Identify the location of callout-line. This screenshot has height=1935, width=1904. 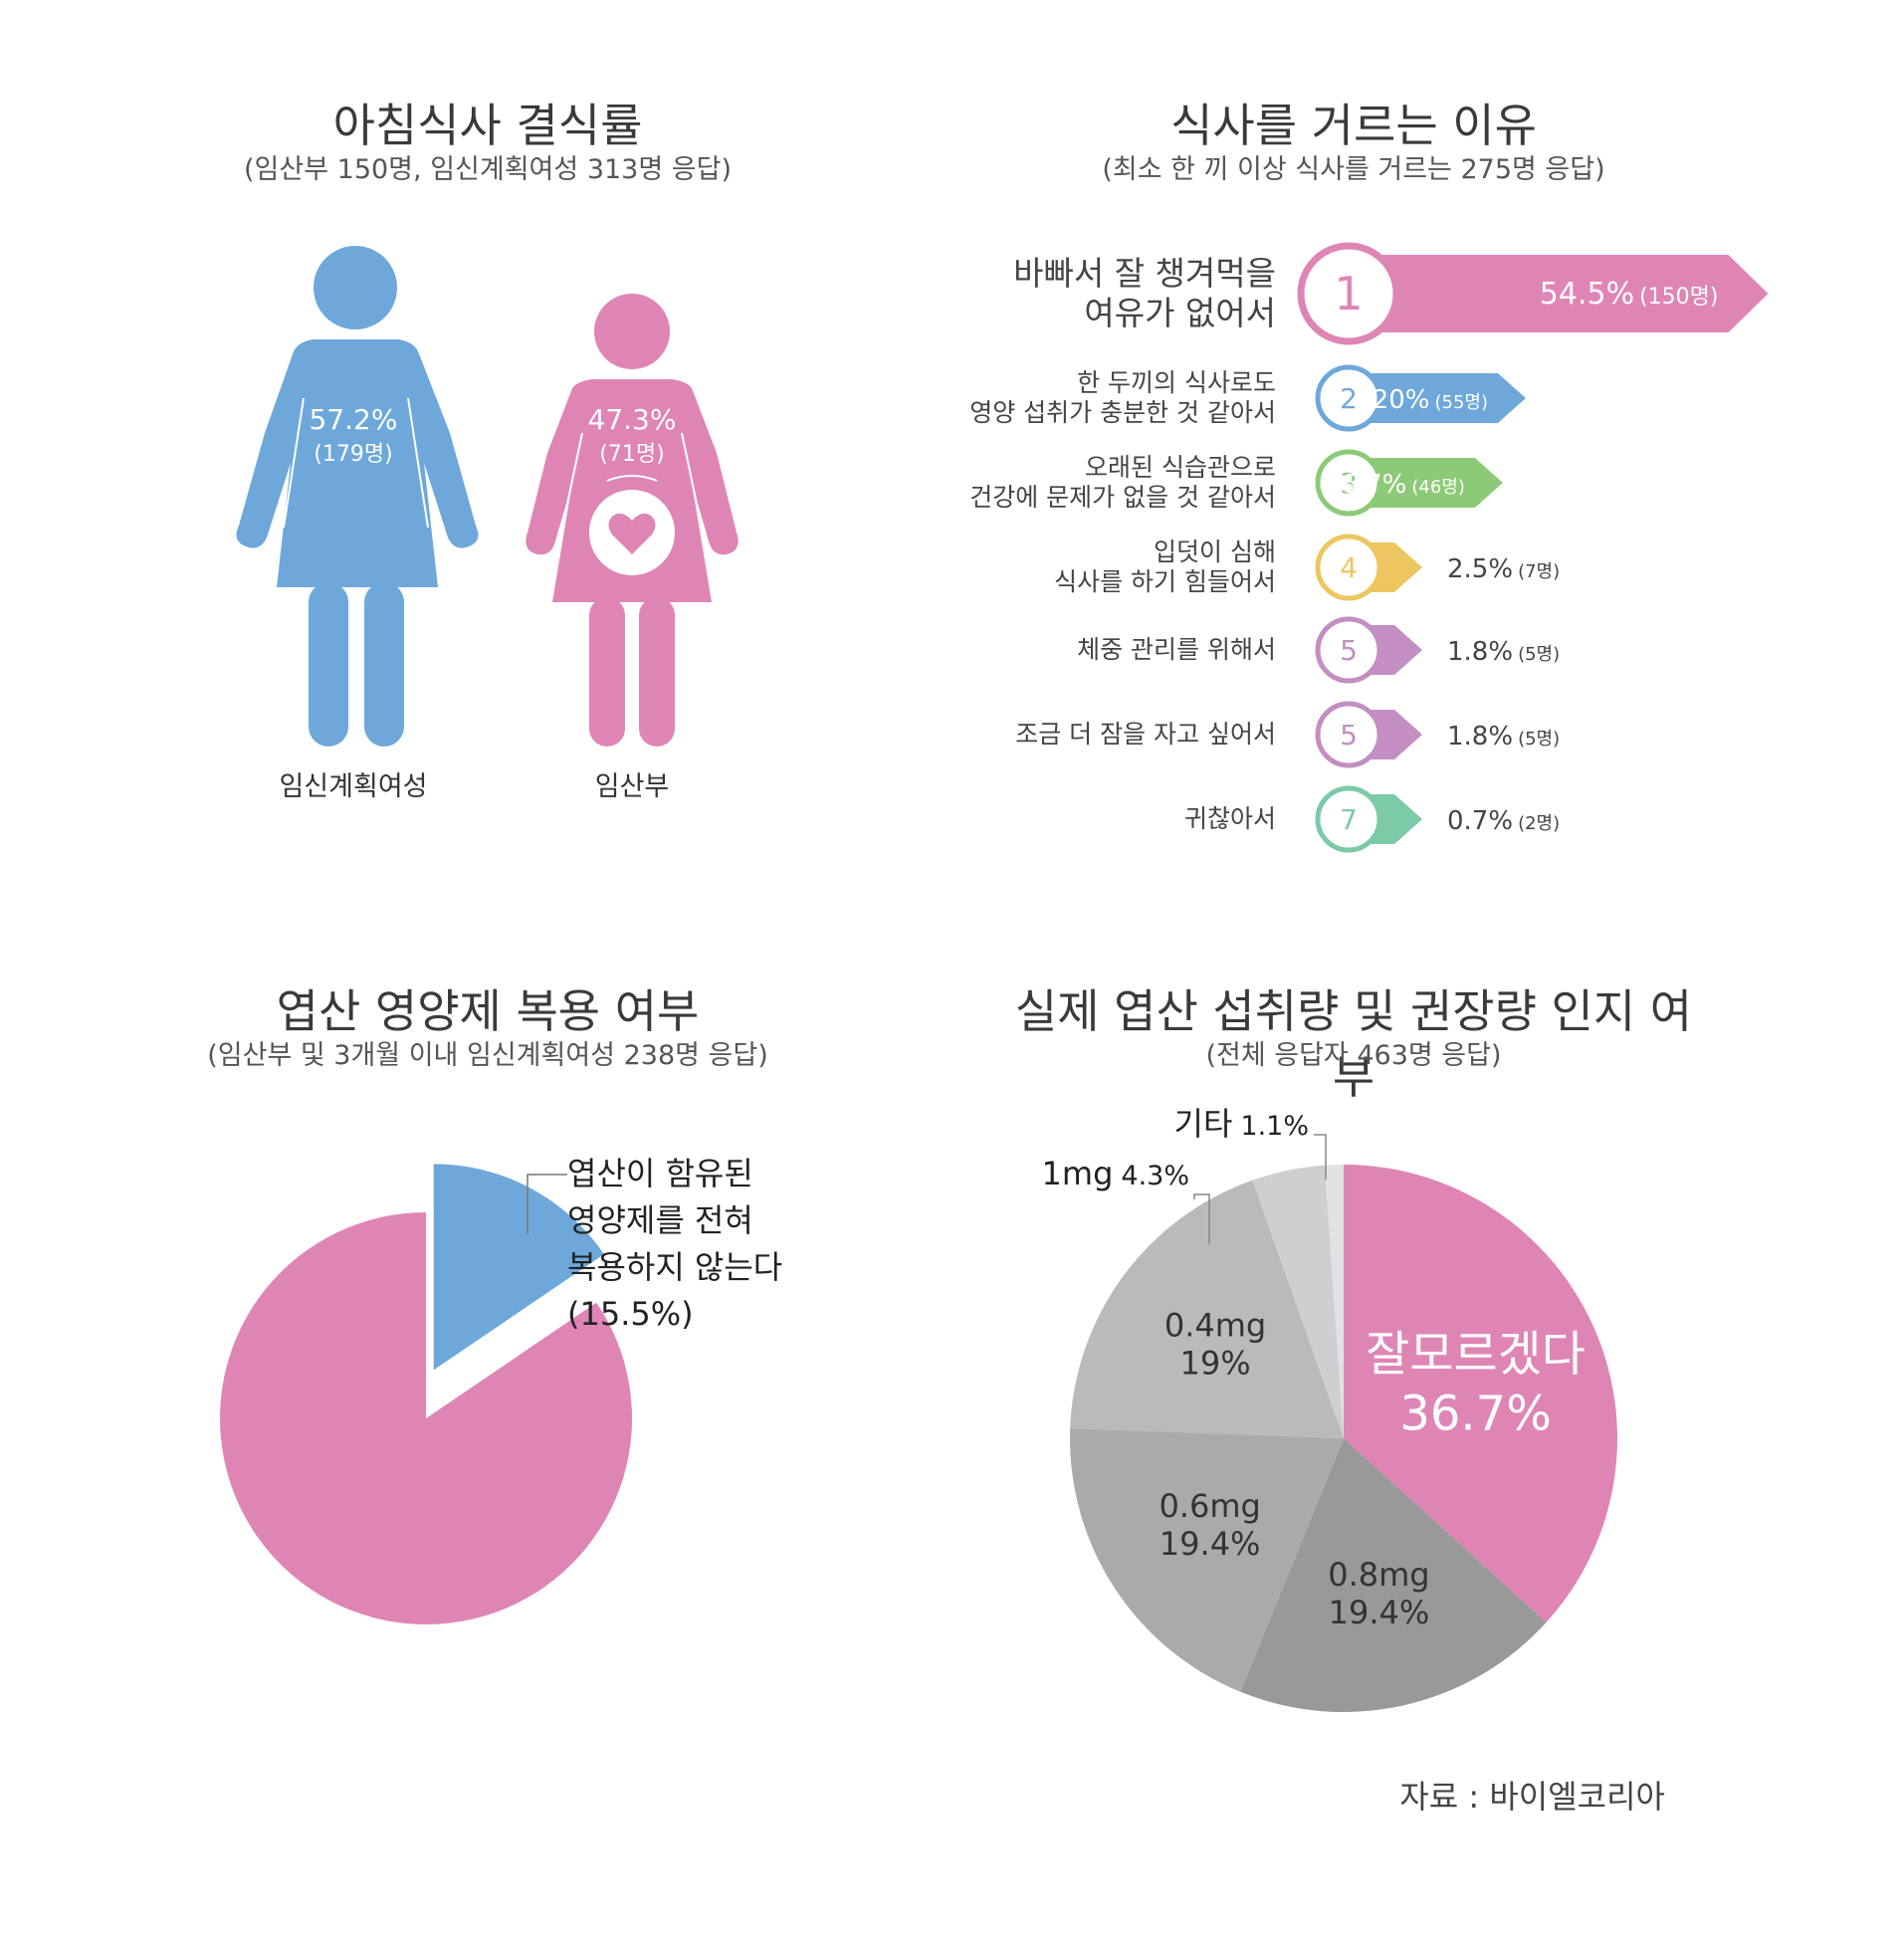
(547, 1204).